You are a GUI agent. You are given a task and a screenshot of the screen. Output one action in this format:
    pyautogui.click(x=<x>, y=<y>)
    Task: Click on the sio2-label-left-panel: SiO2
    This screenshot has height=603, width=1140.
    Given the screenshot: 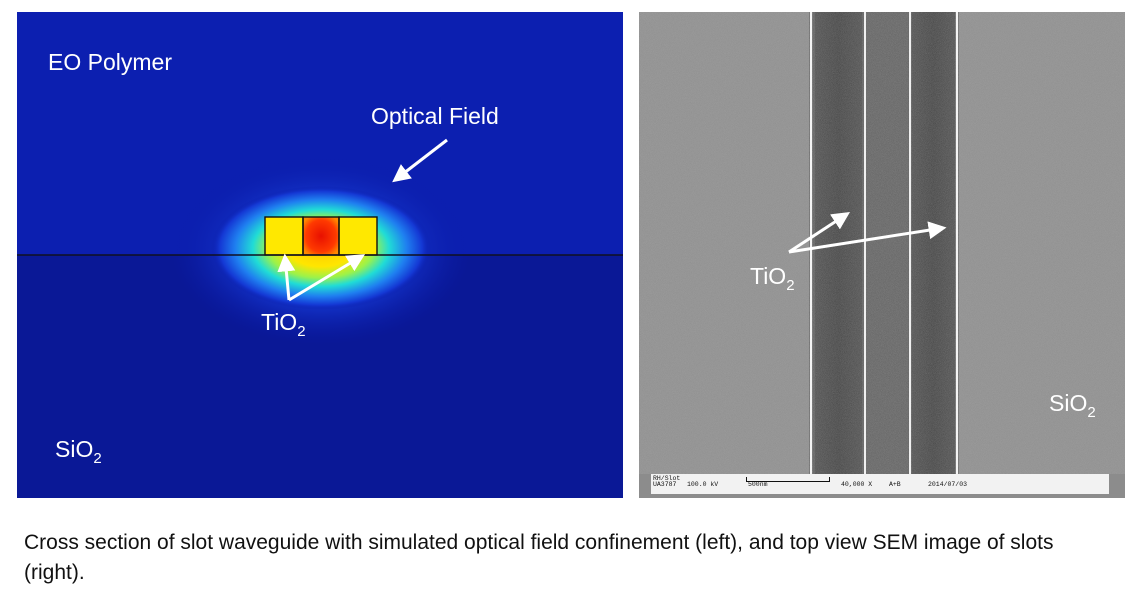 What is the action you would take?
    pyautogui.click(x=78, y=451)
    